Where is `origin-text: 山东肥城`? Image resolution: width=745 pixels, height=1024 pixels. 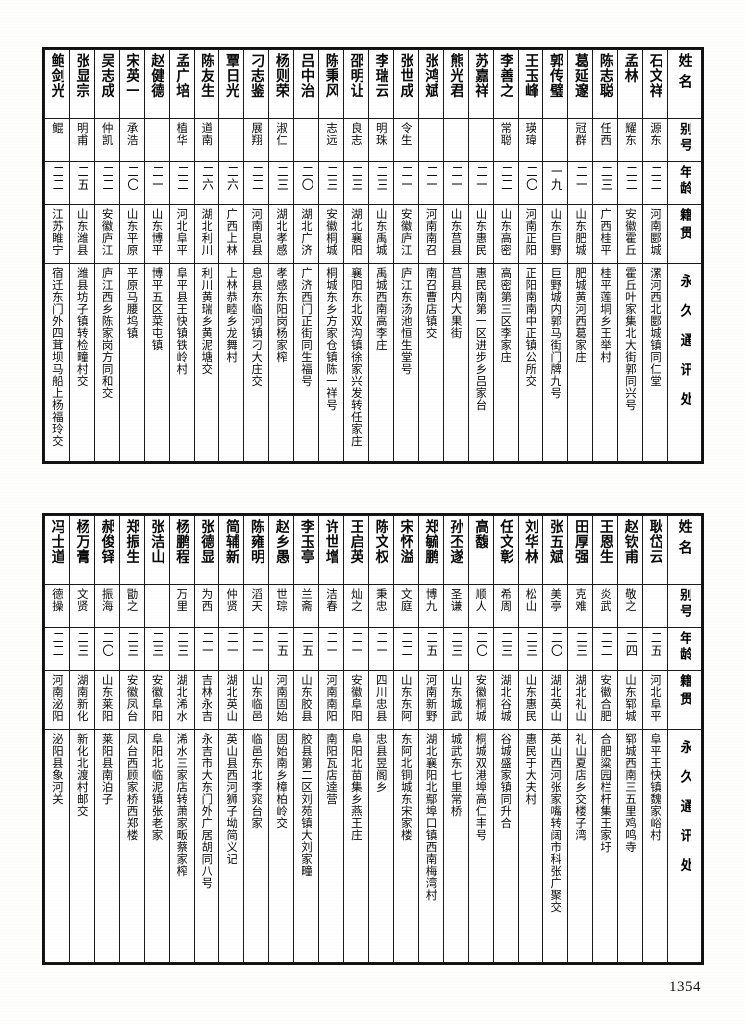 origin-text: 山东肥城 is located at coordinates (580, 232).